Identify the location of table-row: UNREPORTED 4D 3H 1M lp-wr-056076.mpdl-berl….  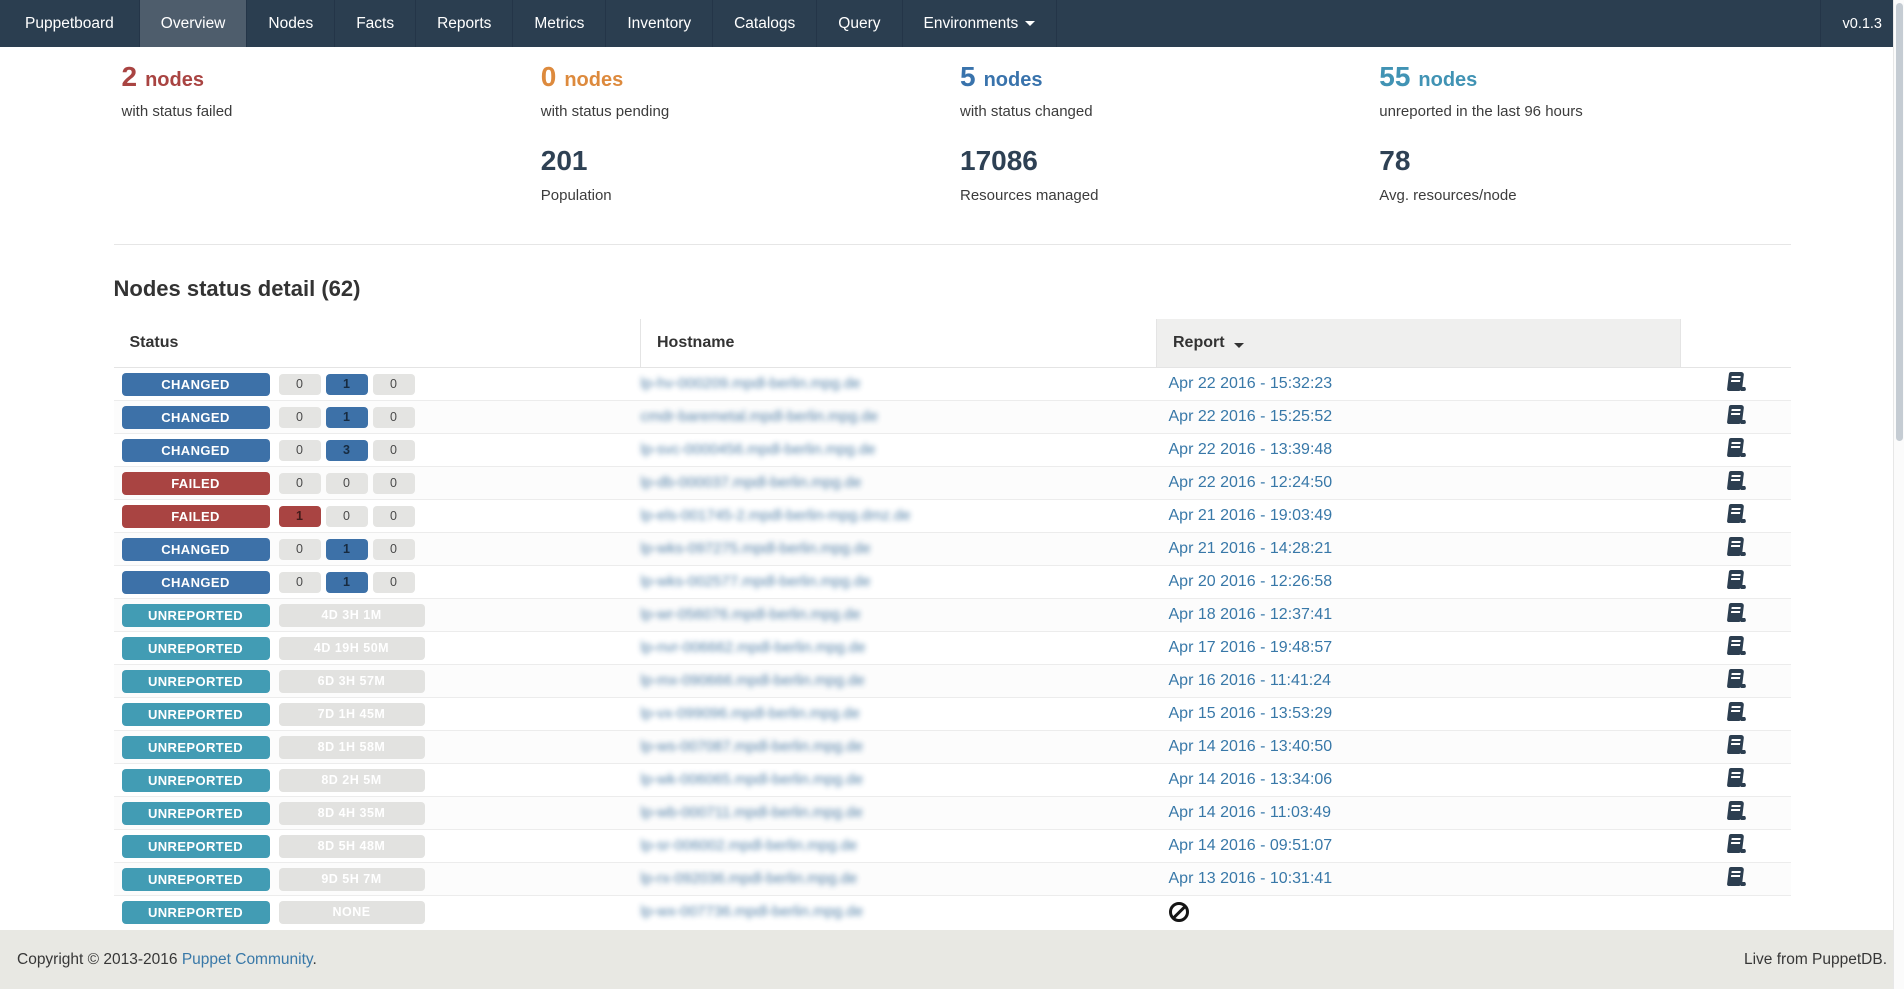
(952, 615).